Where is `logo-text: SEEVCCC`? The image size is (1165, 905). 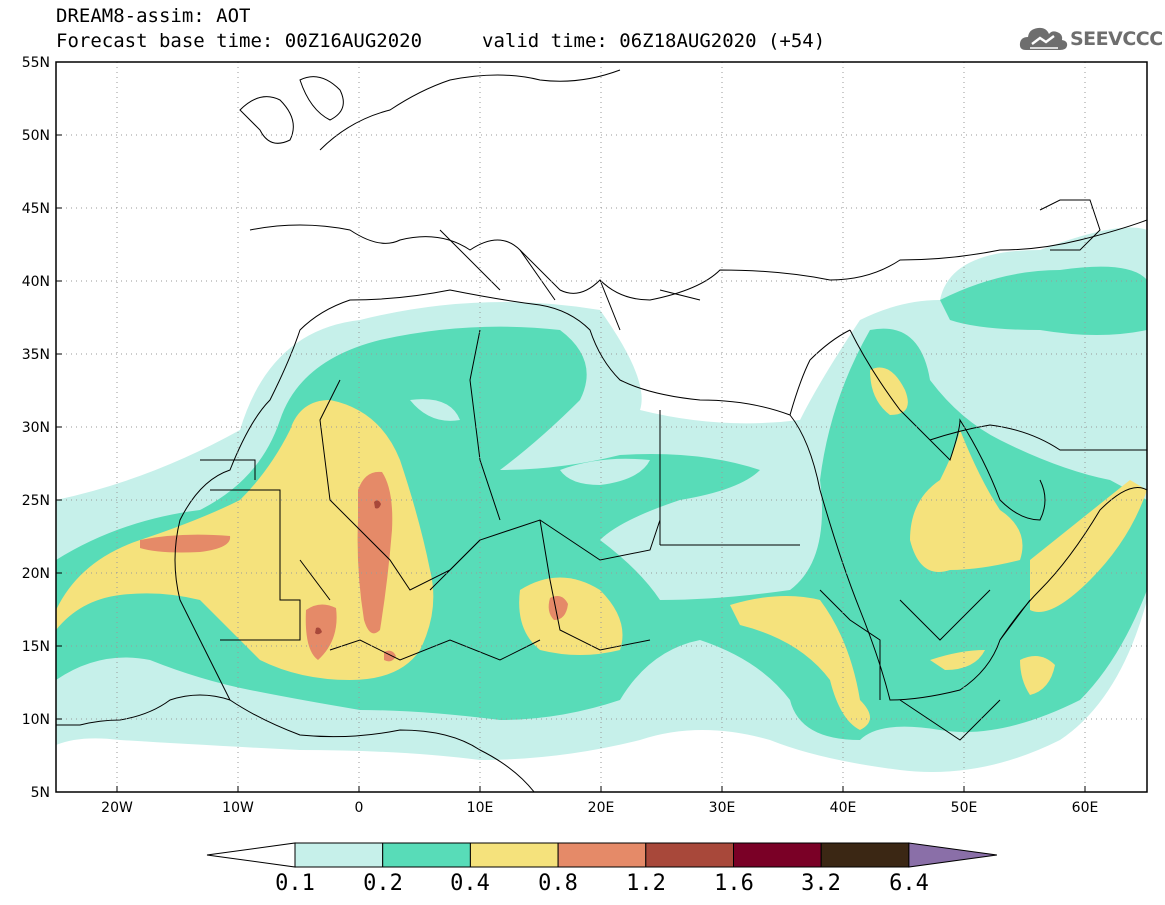 logo-text: SEEVCCC is located at coordinates (1116, 39).